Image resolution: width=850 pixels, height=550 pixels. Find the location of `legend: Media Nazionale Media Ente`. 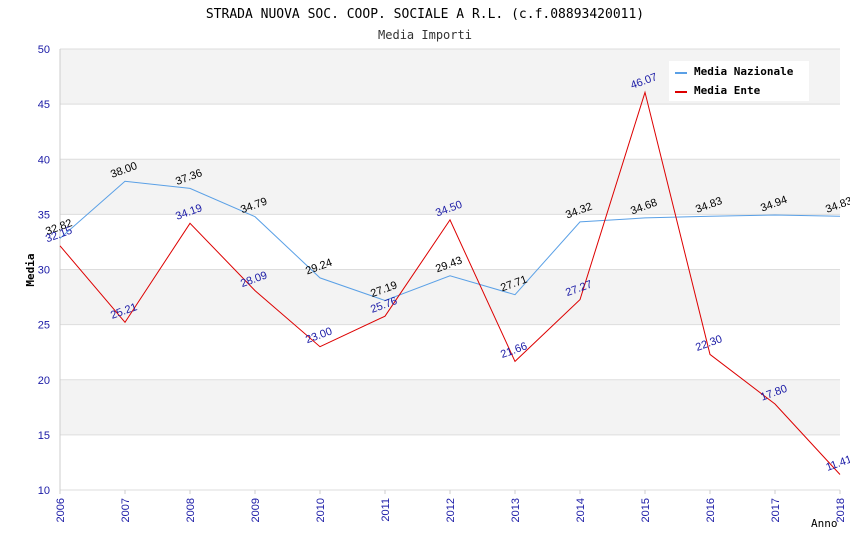

legend: Media Nazionale Media Ente is located at coordinates (739, 81).